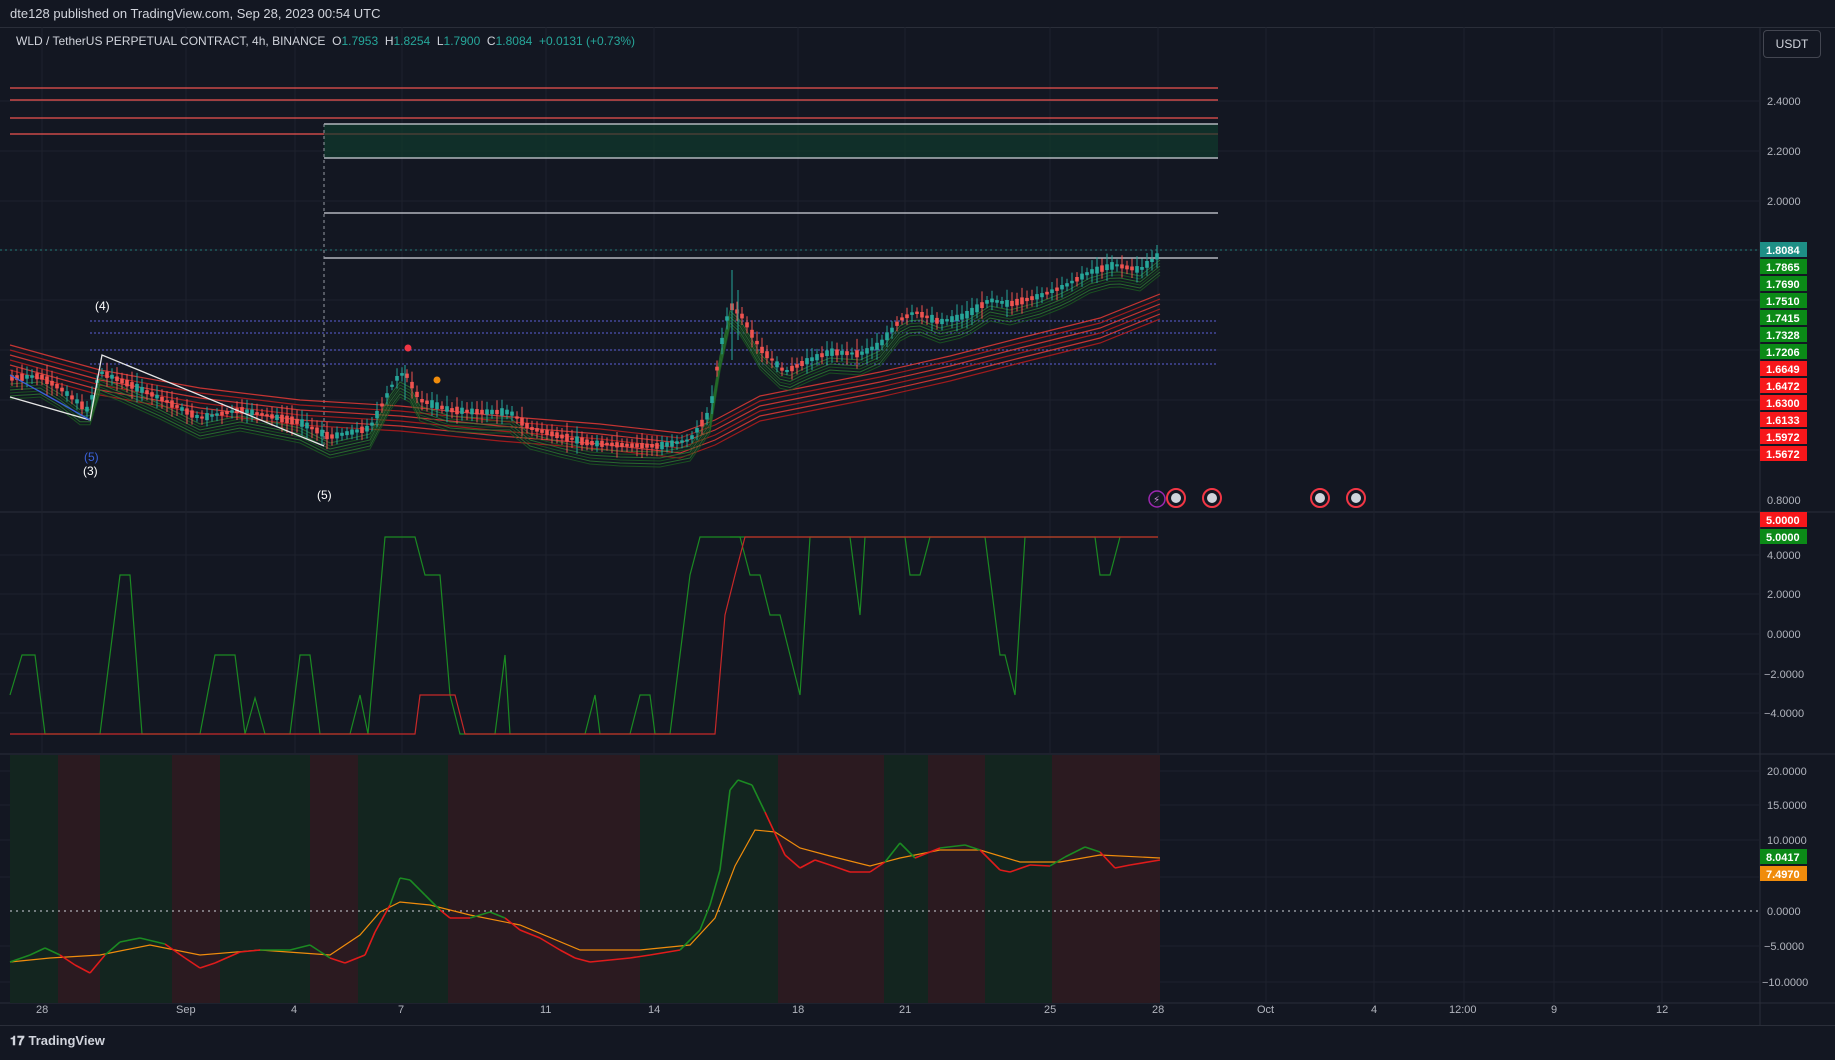 Image resolution: width=1835 pixels, height=1060 pixels. Describe the element at coordinates (917, 1042) in the screenshot. I see `bottom-bar` at that location.